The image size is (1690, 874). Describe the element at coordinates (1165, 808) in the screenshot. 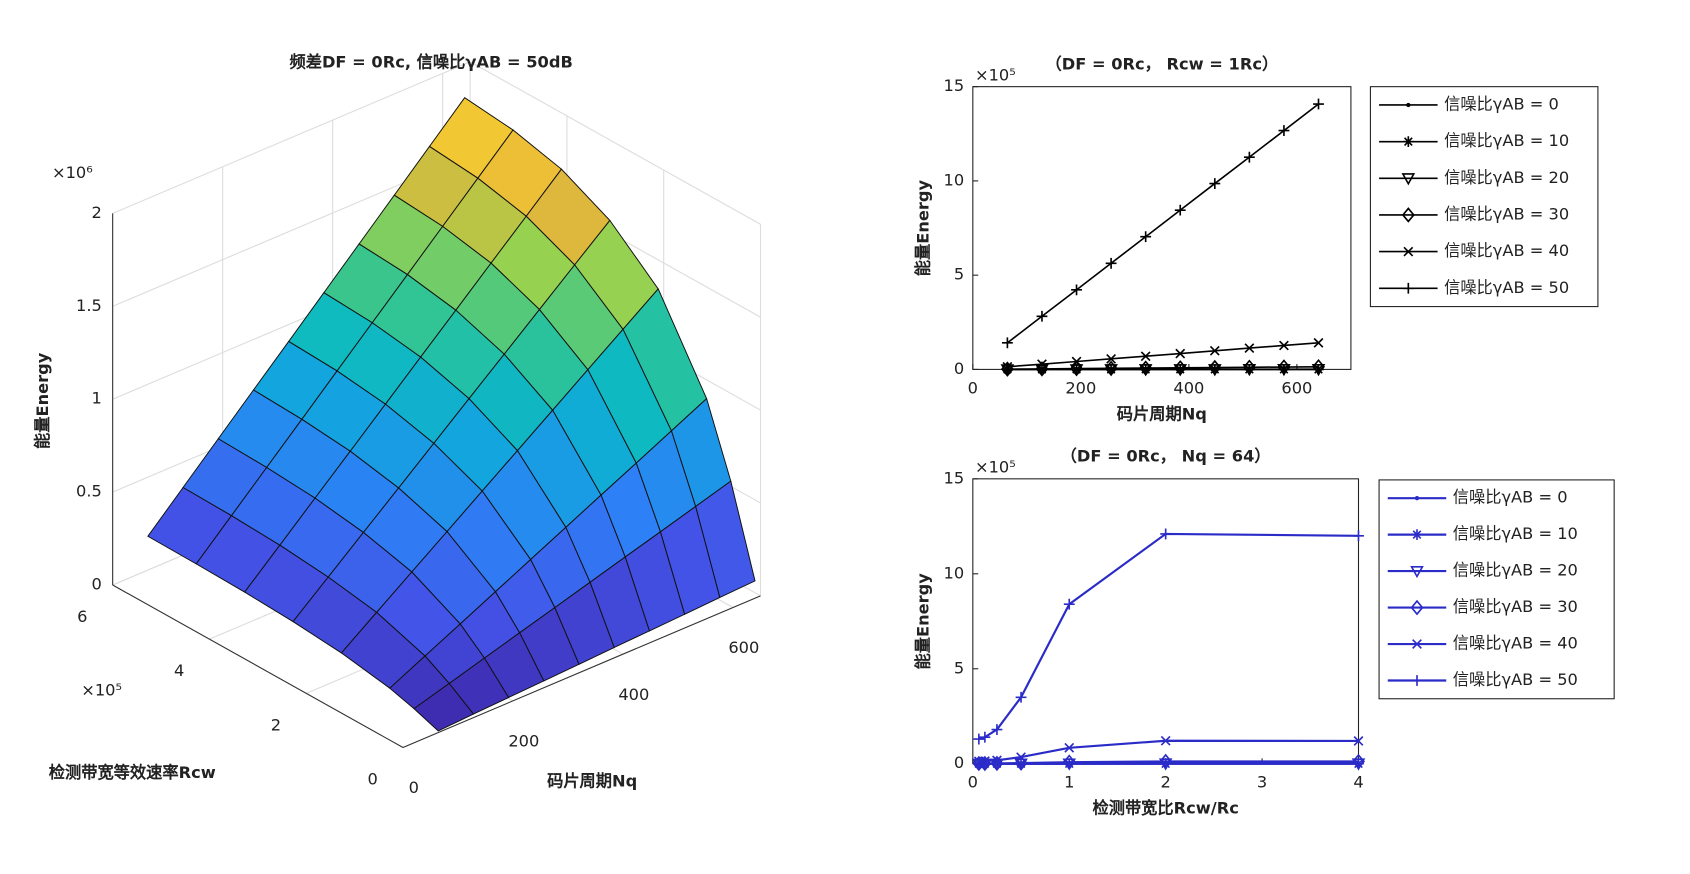

I see `x-axis-label: 检测带宽比Rcw/Rc` at that location.